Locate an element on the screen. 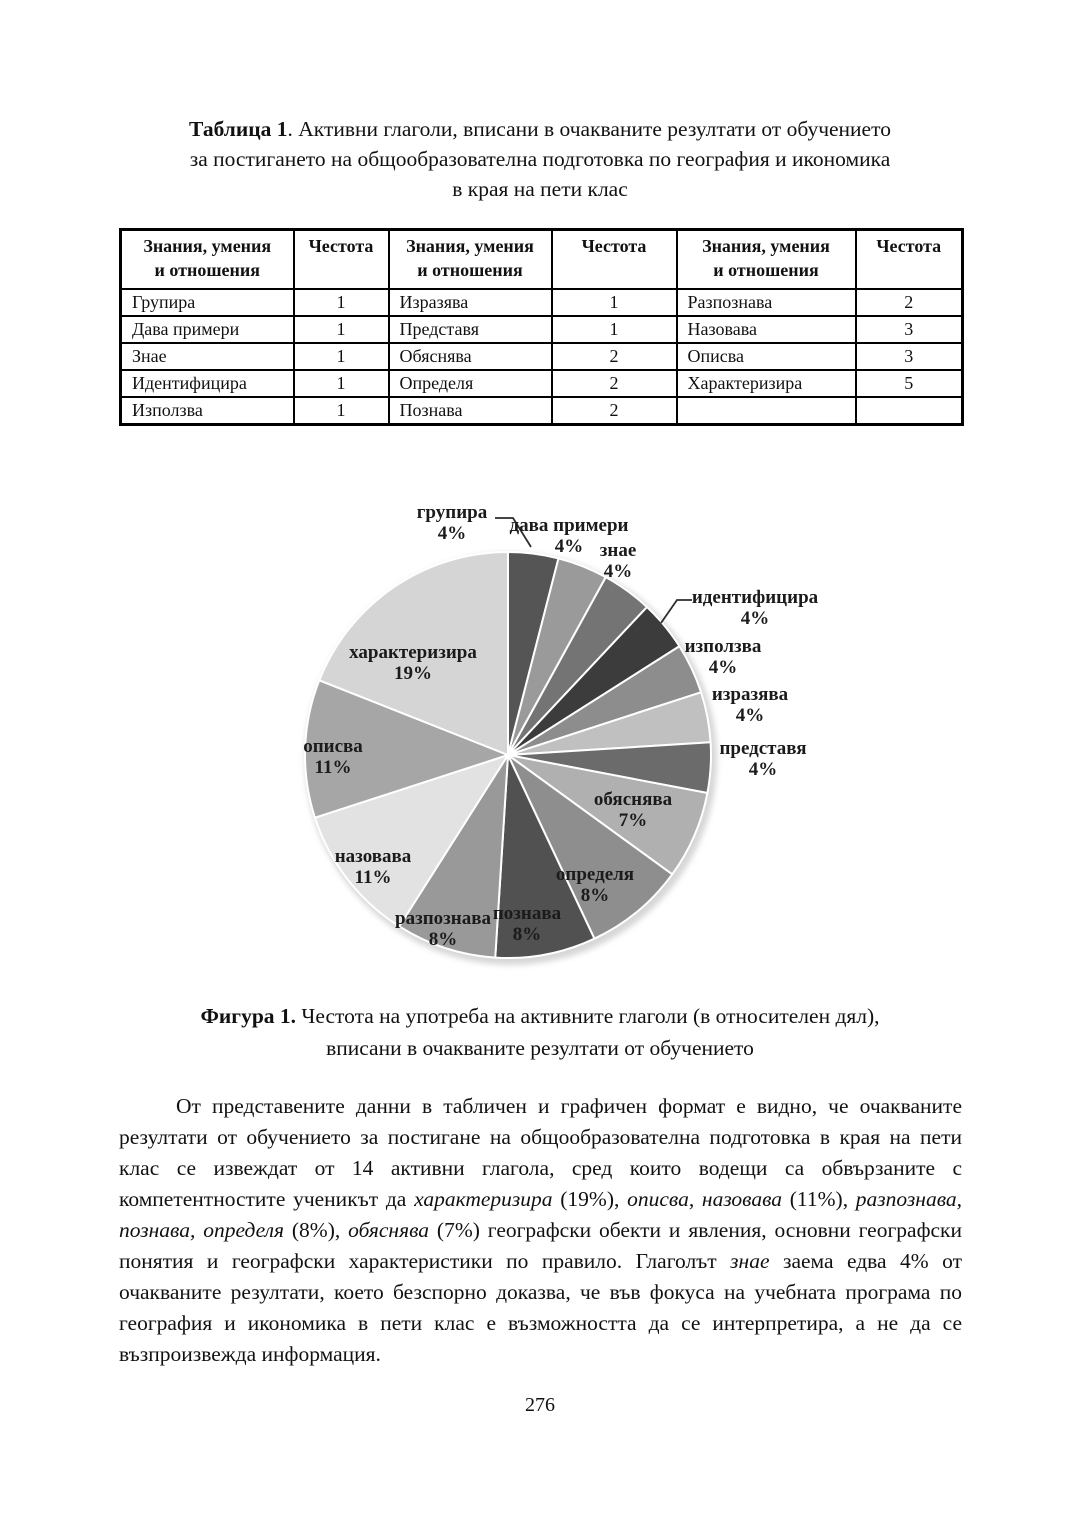 This screenshot has height=1536, width=1080. table-row: Знае 1 Обяснява 2 Описва 3 is located at coordinates (541, 356).